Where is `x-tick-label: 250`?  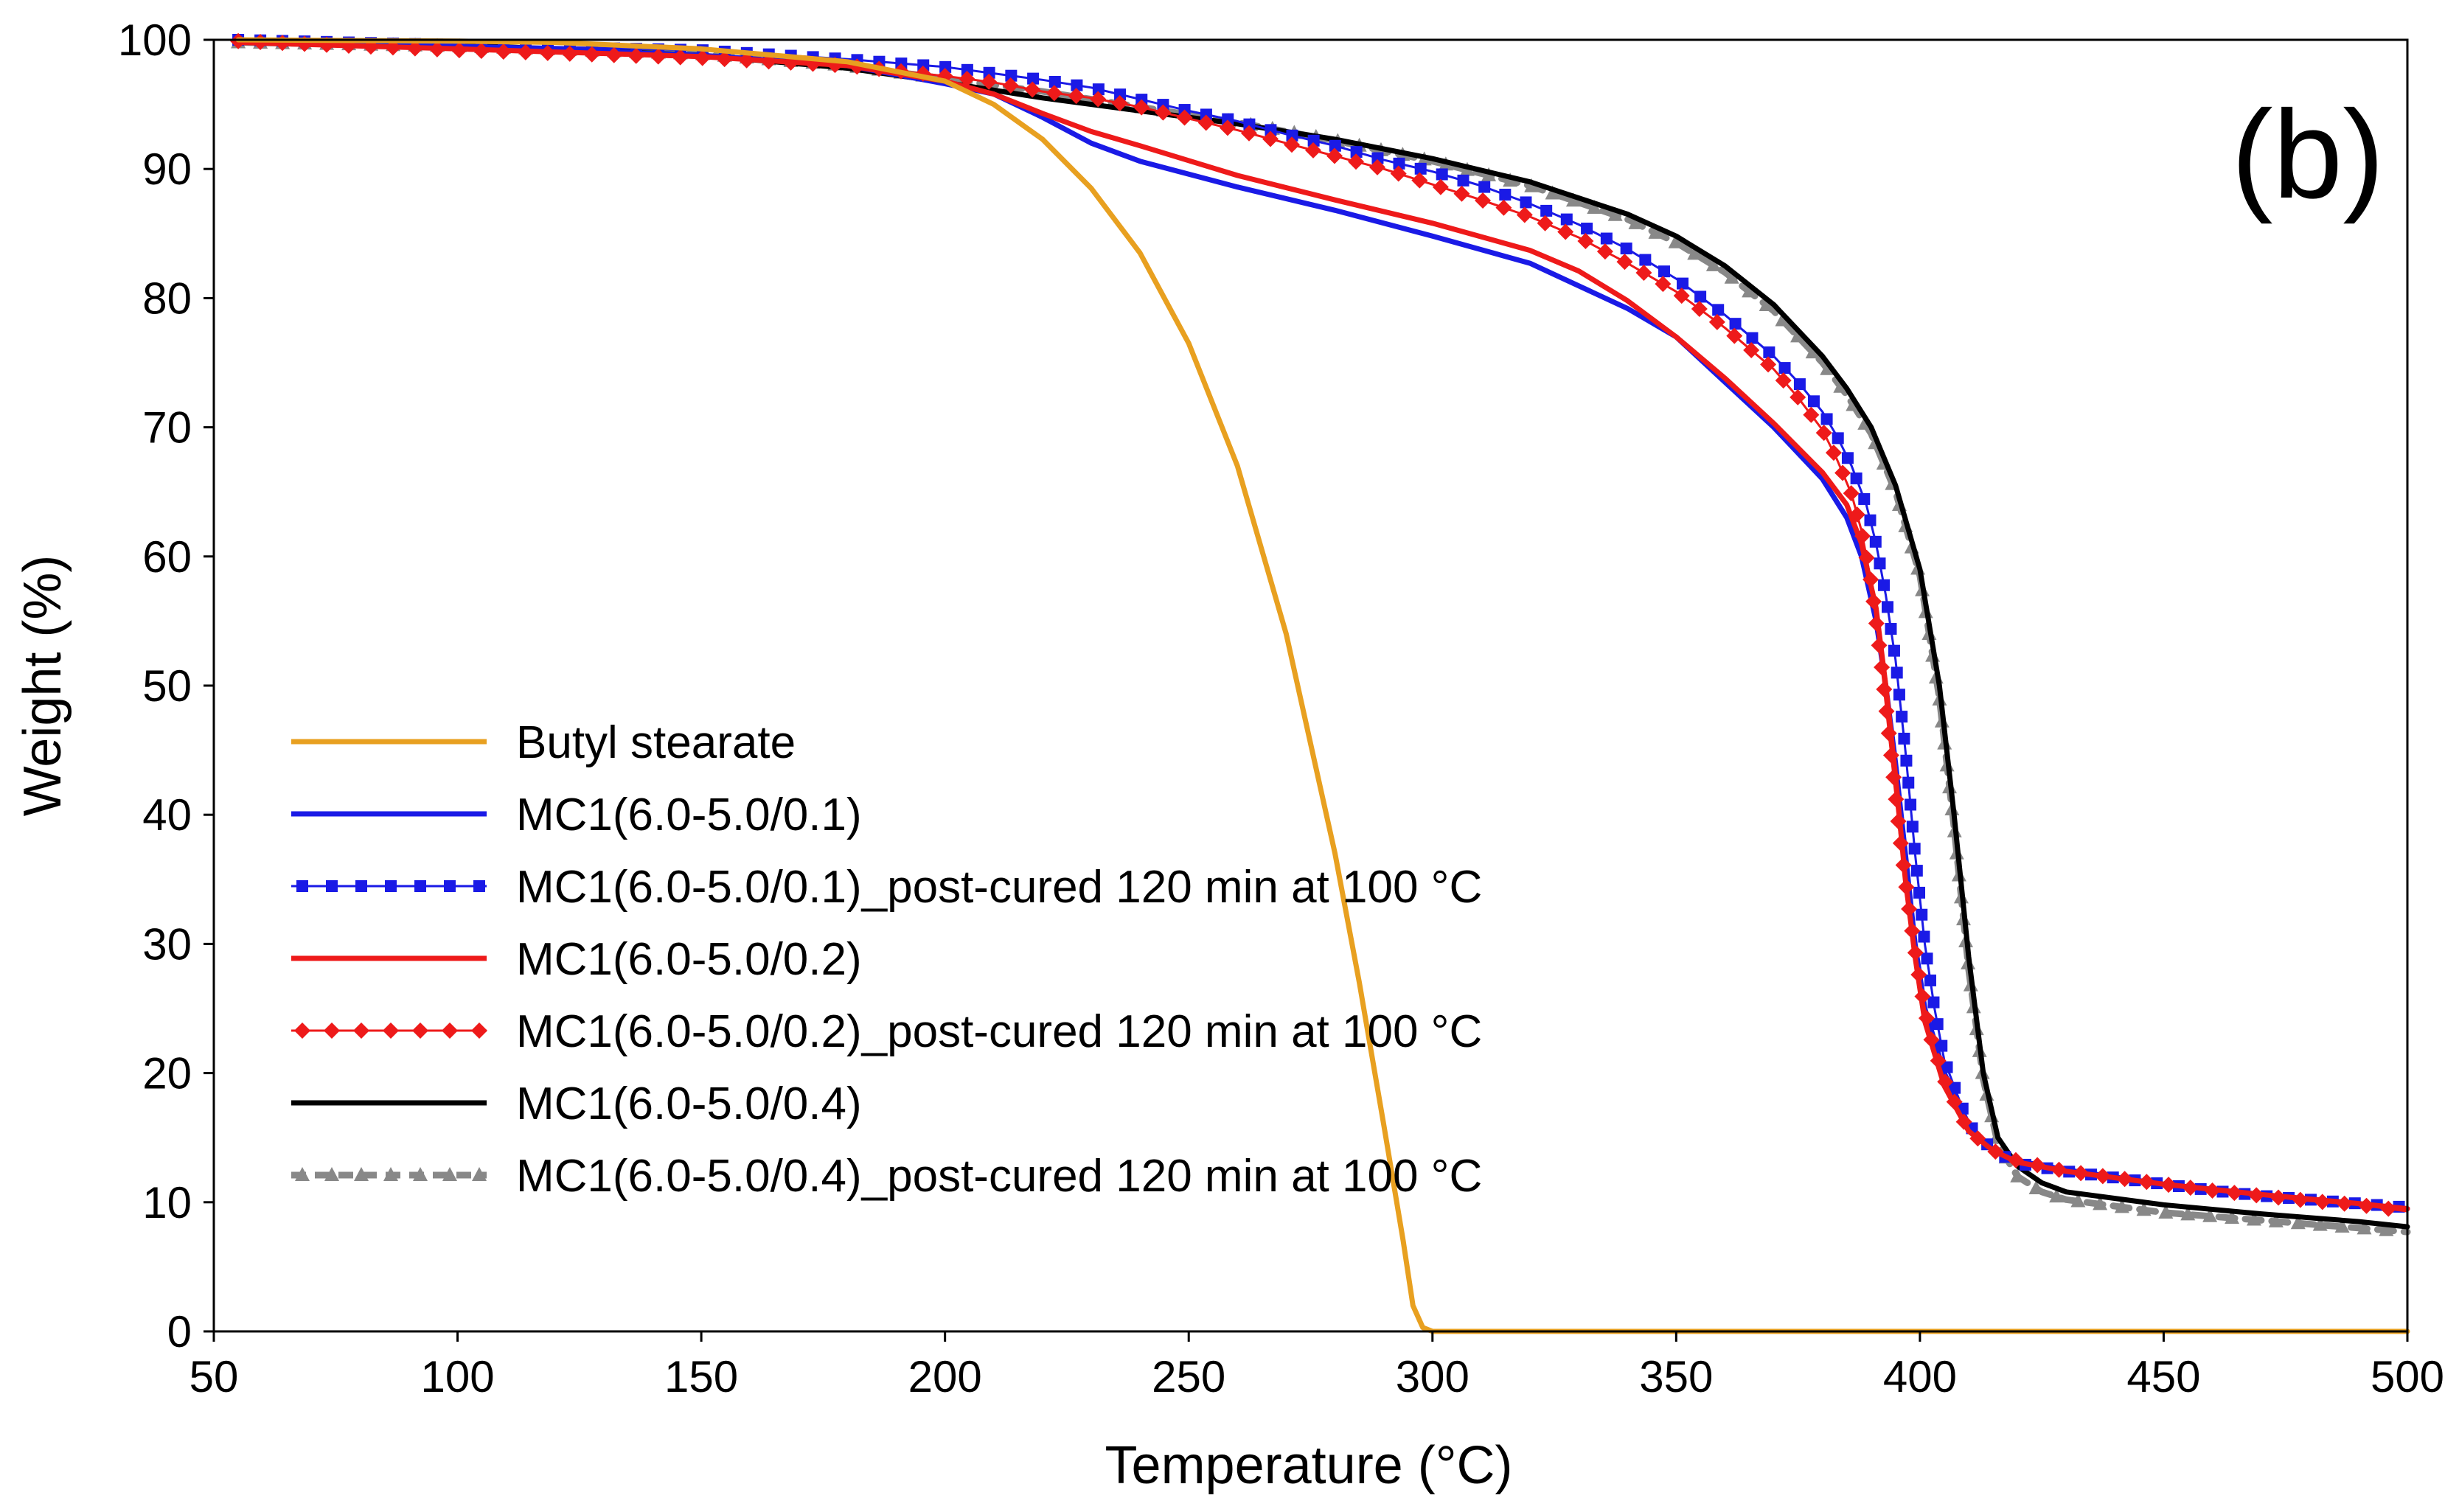
x-tick-label: 250 is located at coordinates (1188, 1376).